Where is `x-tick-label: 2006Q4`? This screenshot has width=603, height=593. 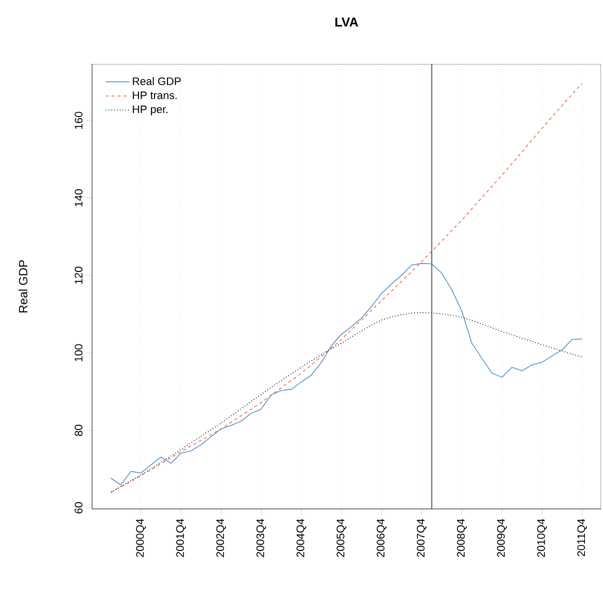
x-tick-label: 2006Q4 is located at coordinates (381, 537).